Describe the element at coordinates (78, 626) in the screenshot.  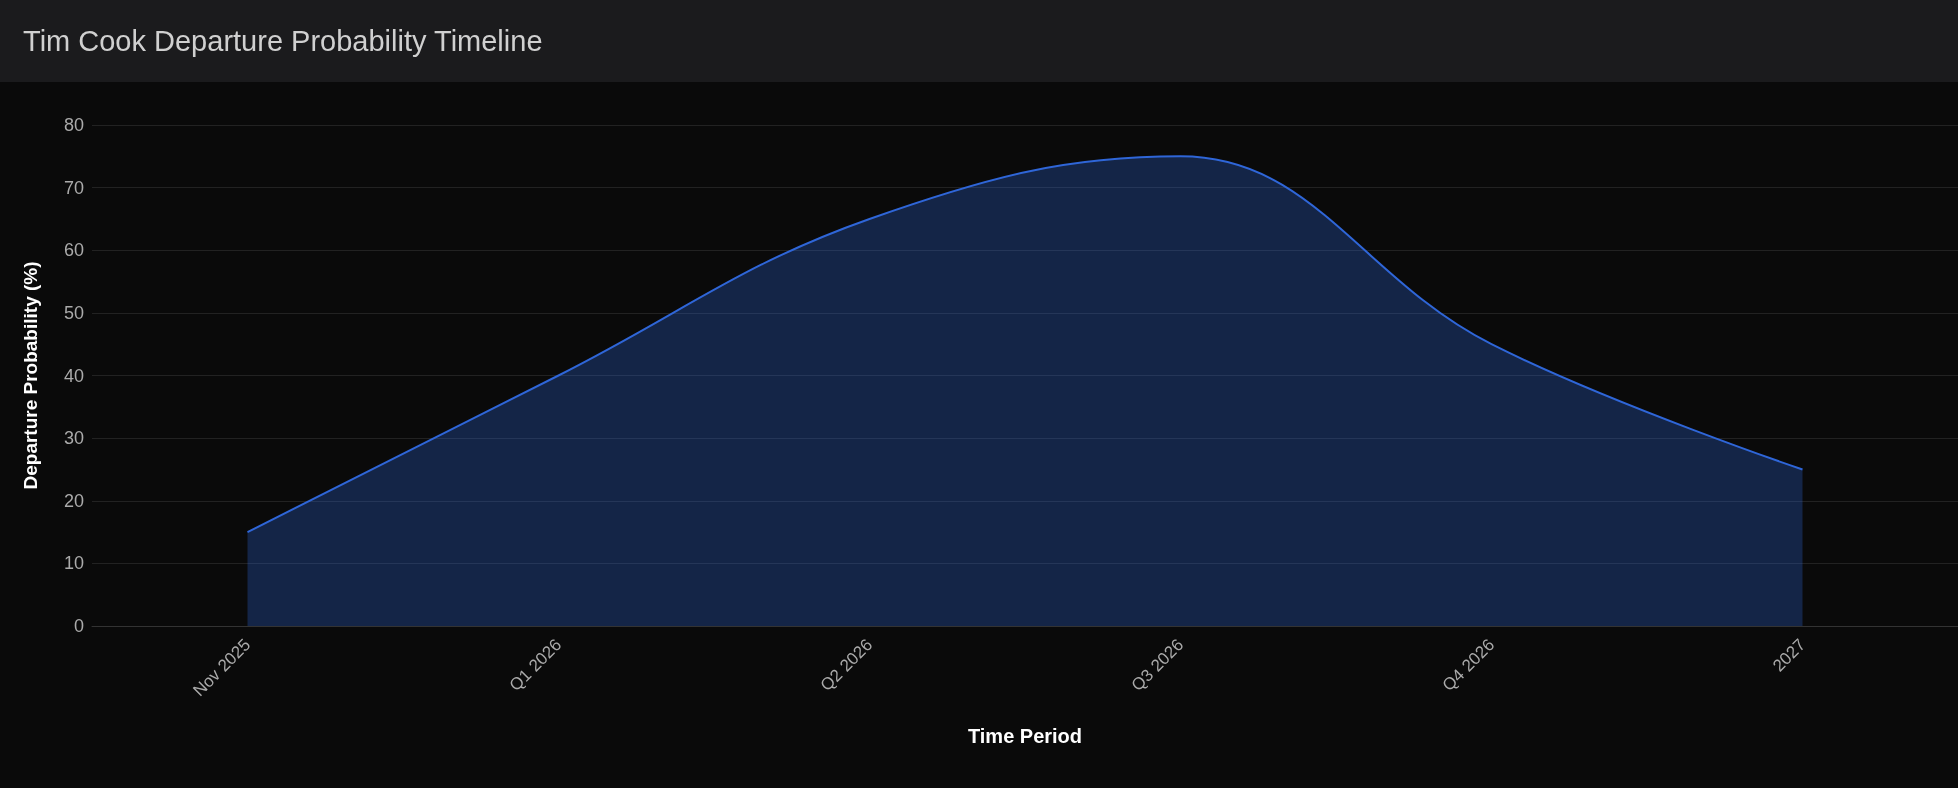
I see `y-tick-label: 0` at that location.